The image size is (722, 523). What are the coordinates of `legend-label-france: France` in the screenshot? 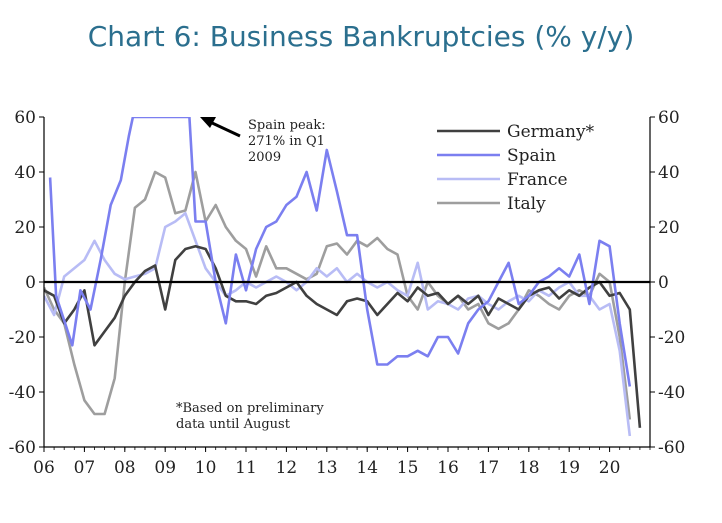 It's located at (537, 180).